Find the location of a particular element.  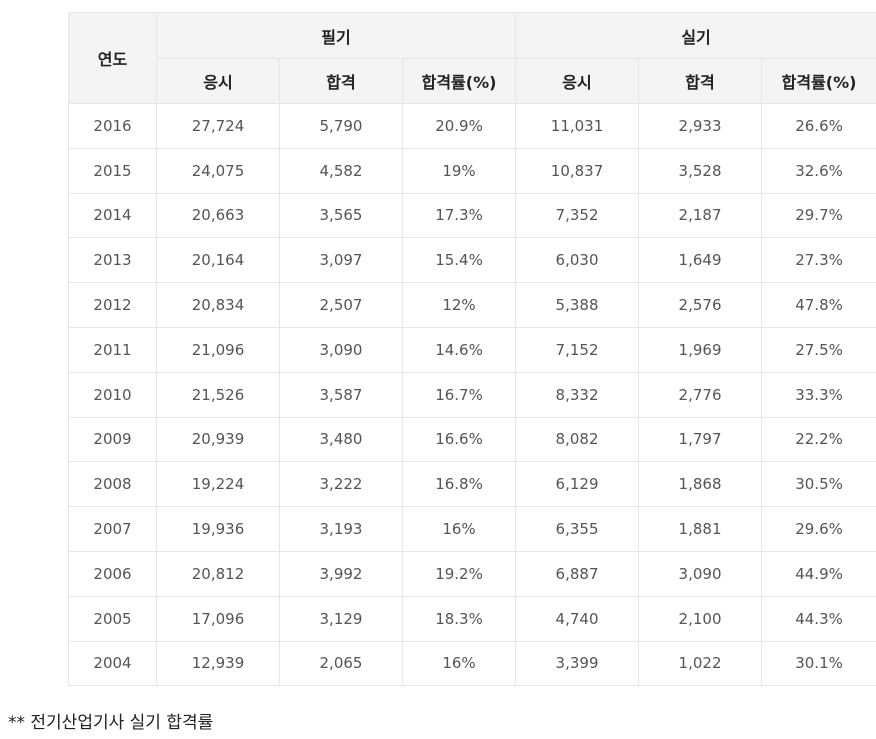

practical-applicants-cell: 10,837 is located at coordinates (577, 170).